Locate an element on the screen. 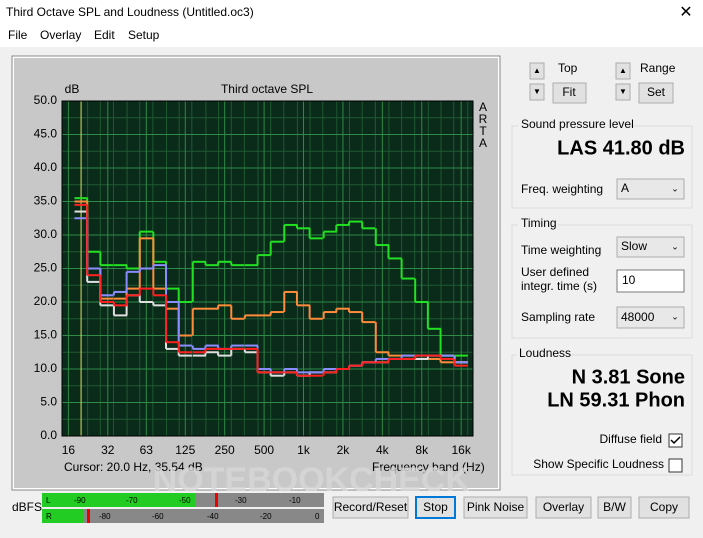 The width and height of the screenshot is (703, 538). button-label: Record/Reset is located at coordinates (371, 507).